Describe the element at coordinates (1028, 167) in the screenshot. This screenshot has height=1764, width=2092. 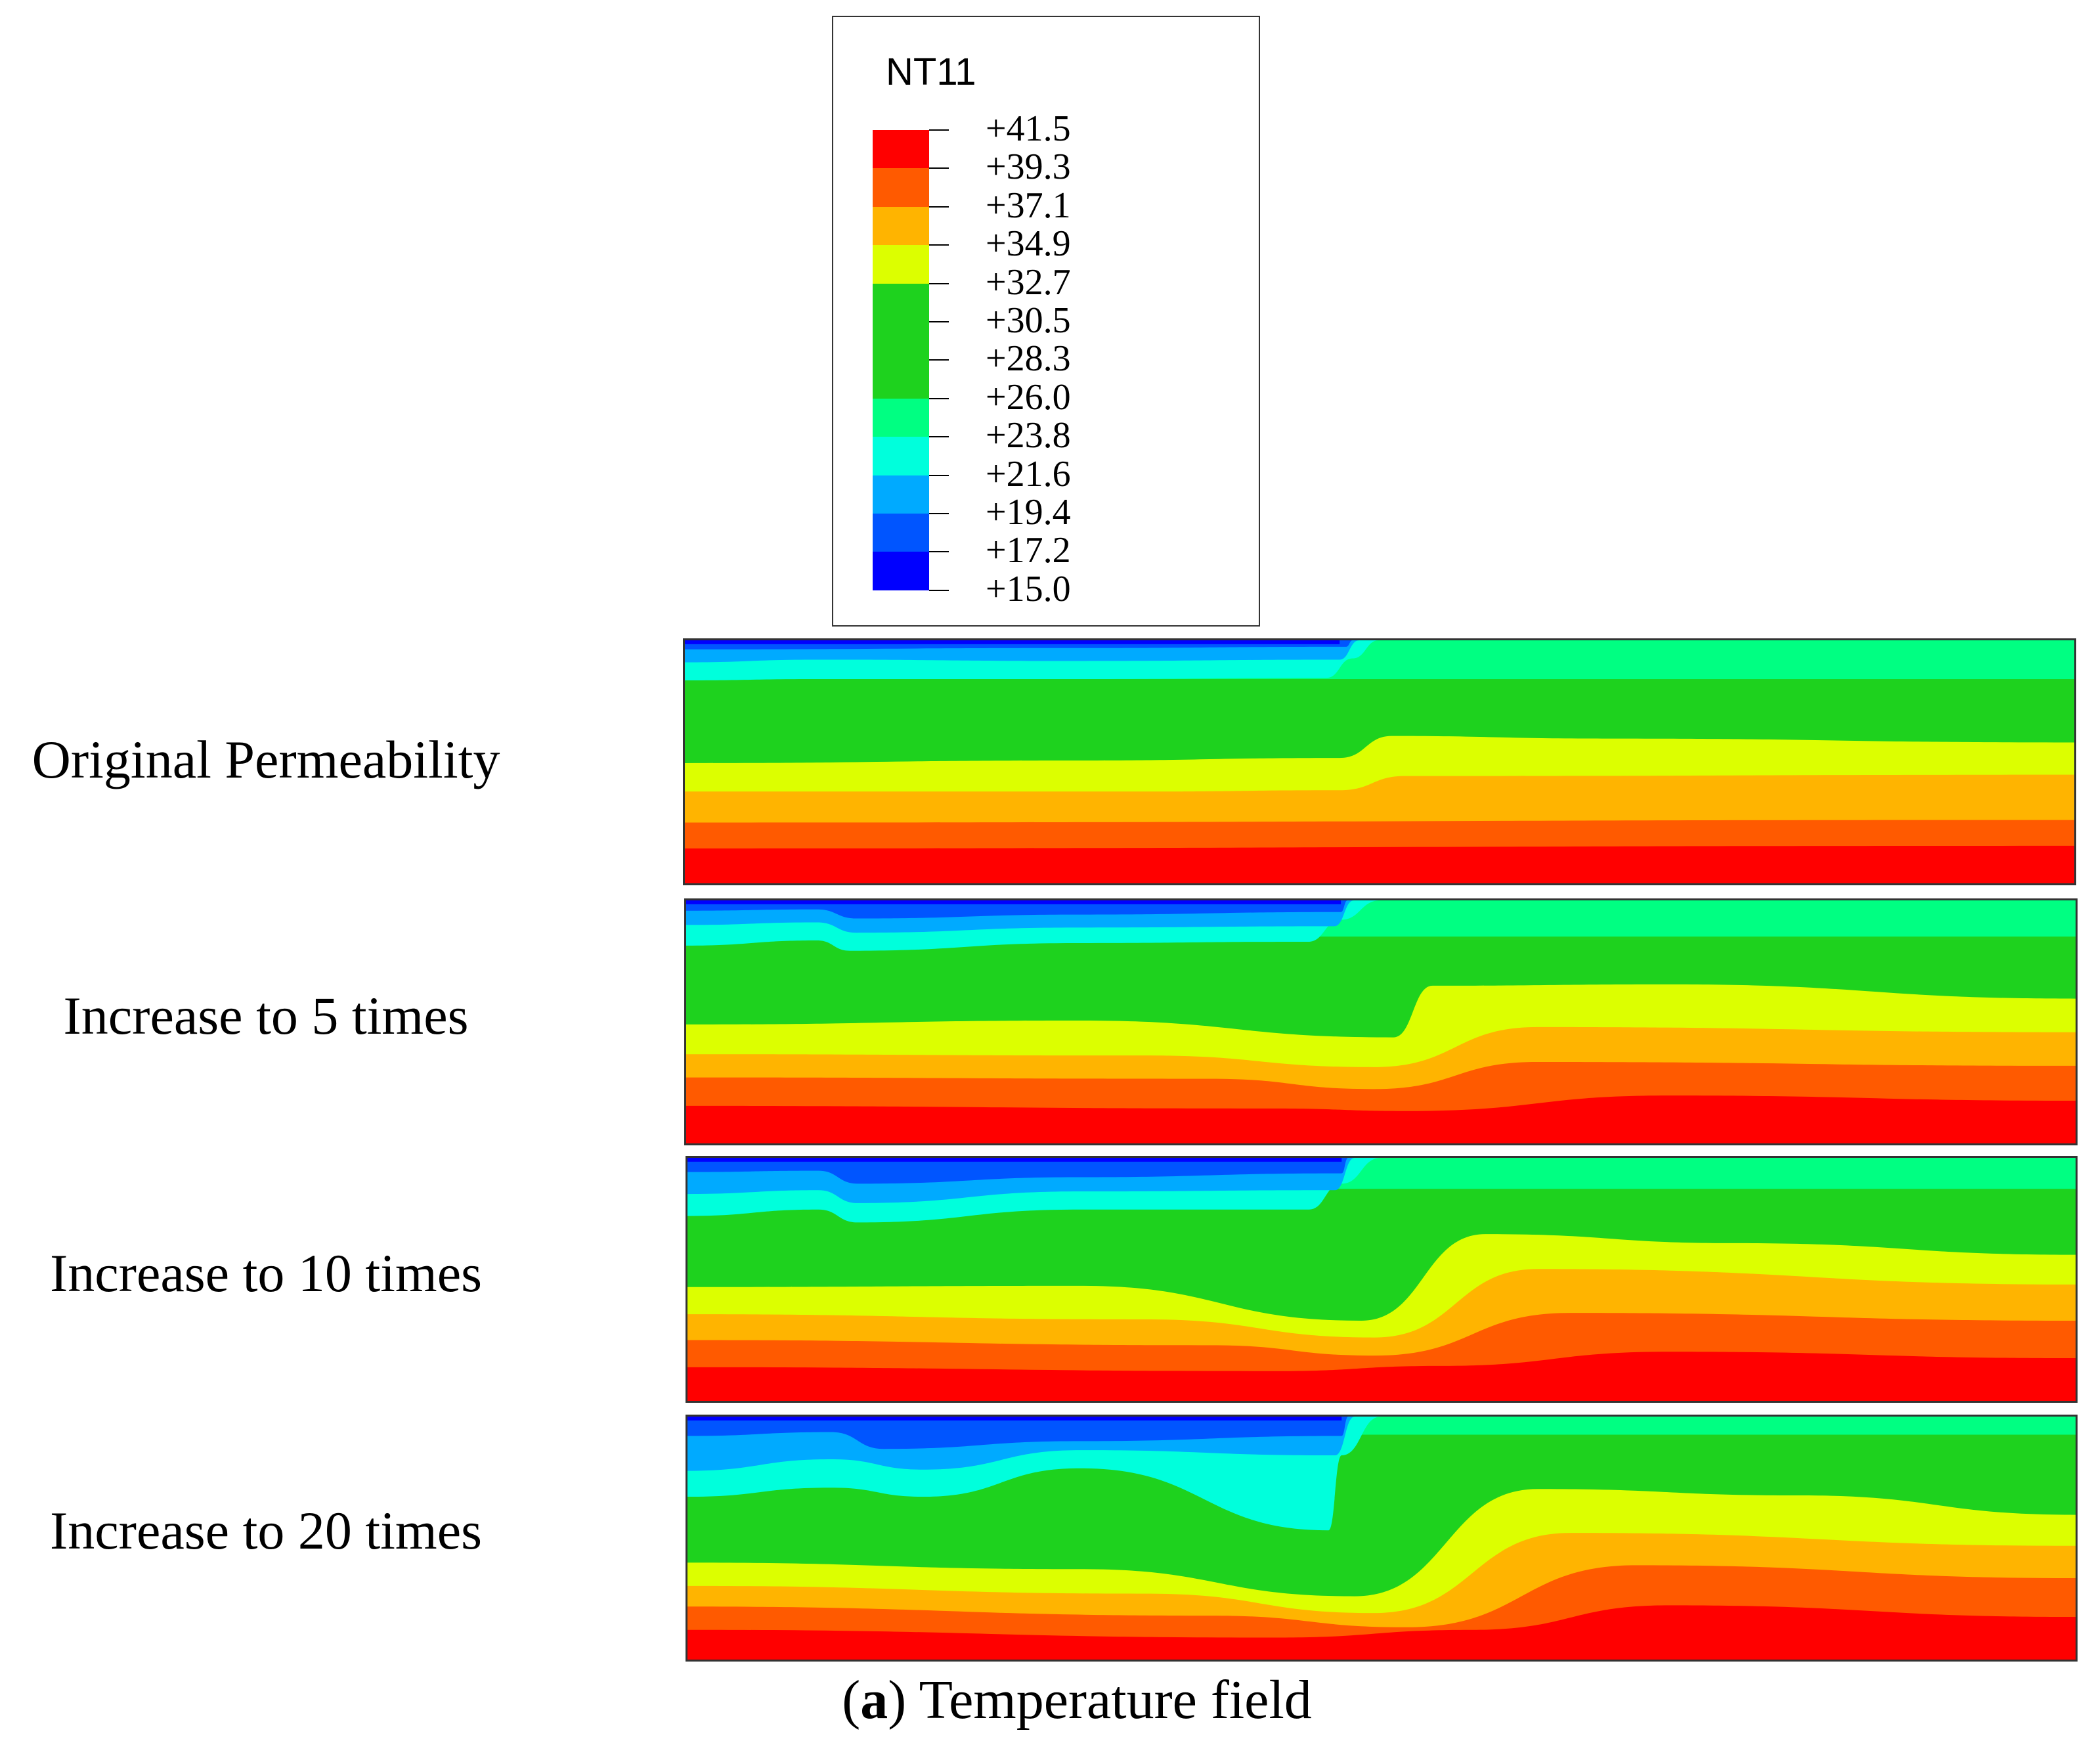
I see `legend-label: +39.3` at that location.